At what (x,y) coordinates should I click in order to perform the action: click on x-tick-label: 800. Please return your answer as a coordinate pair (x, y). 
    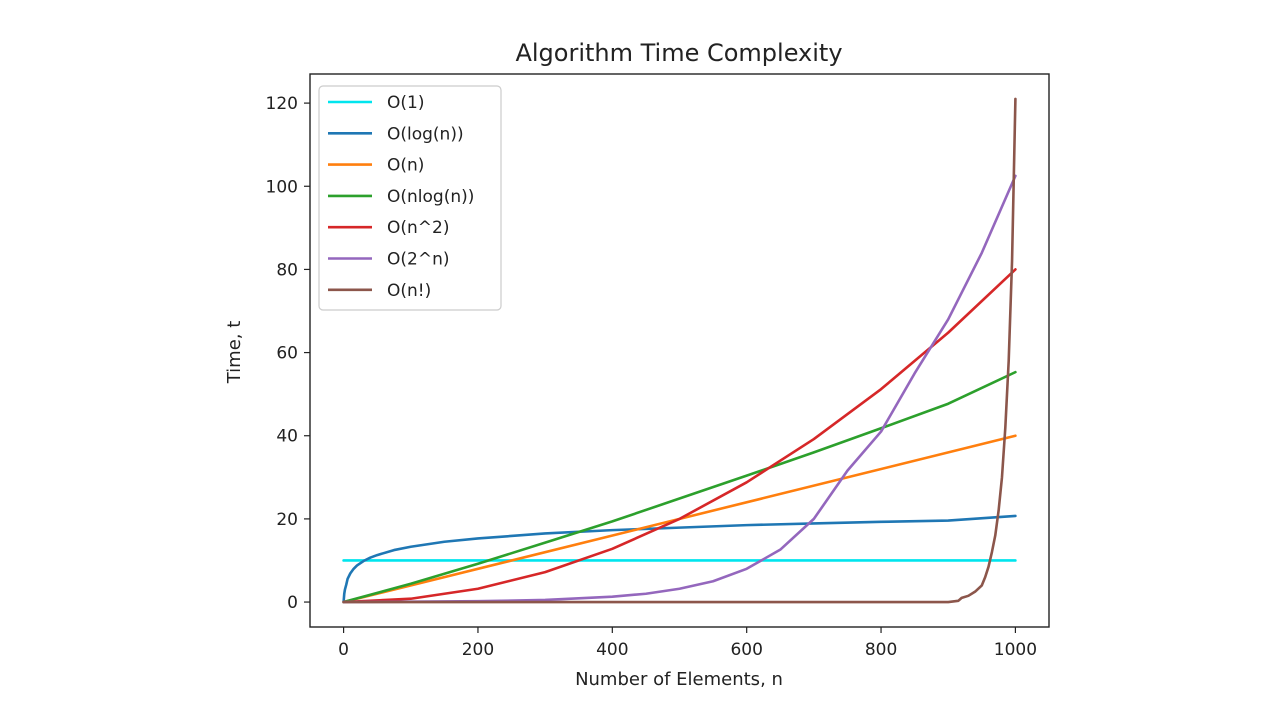
    Looking at the image, I should click on (881, 650).